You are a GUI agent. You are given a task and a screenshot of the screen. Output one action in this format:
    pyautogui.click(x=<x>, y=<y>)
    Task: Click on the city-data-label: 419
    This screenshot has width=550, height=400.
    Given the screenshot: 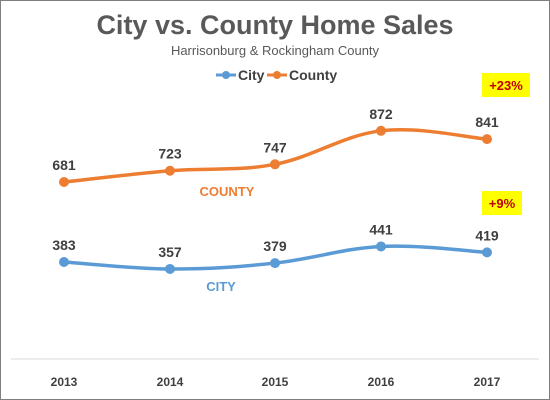 What is the action you would take?
    pyautogui.click(x=487, y=235)
    